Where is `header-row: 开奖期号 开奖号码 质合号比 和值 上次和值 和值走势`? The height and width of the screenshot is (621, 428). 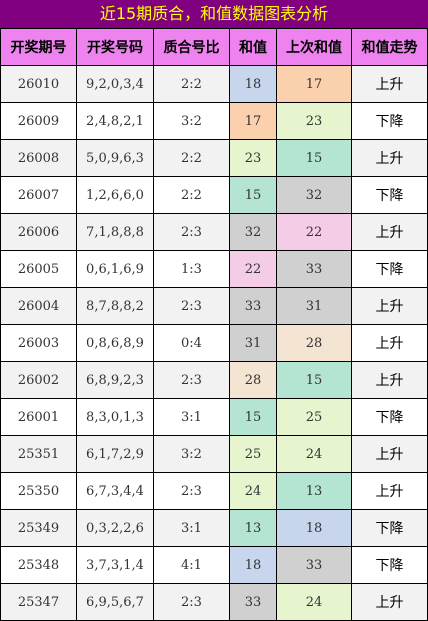
header-row: 开奖期号 开奖号码 质合号比 和值 上次和值 和值走势 is located at coordinates (214, 47).